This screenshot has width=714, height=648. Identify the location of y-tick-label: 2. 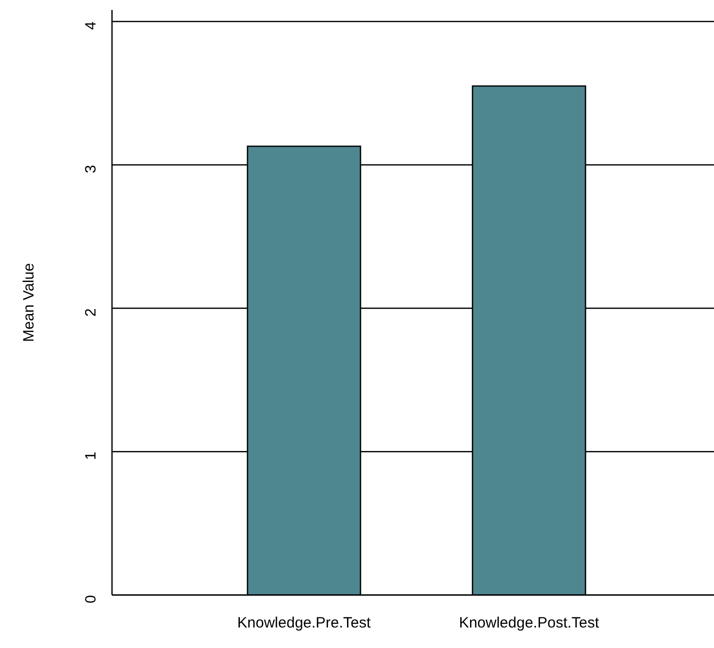
(91, 312).